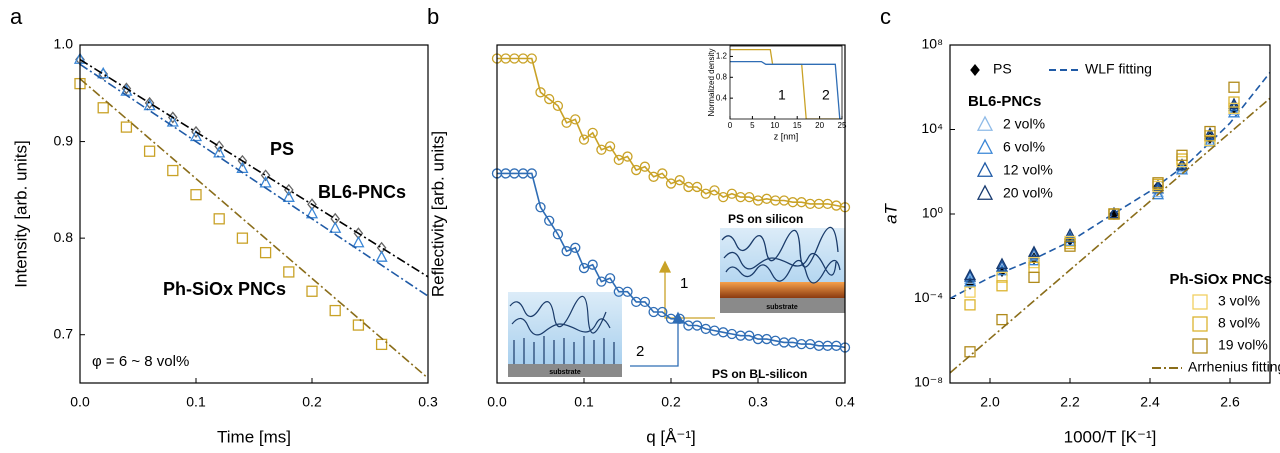  I want to click on annotation: substrate, so click(565, 372).